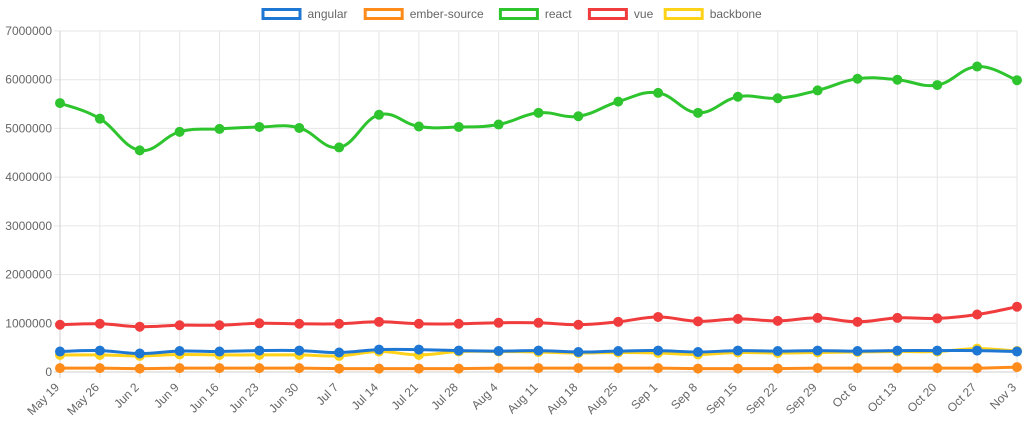  Describe the element at coordinates (712, 14) in the screenshot. I see `legend-item-backbone: backbone` at that location.